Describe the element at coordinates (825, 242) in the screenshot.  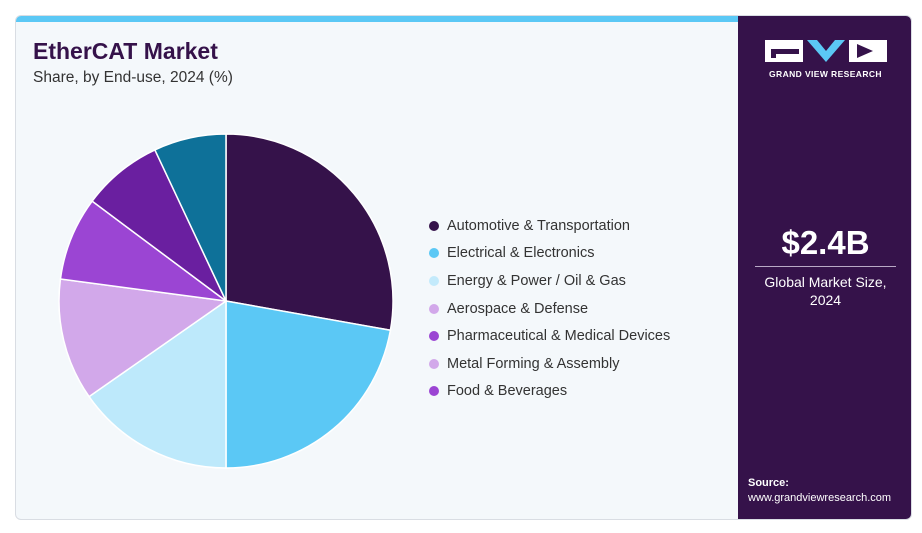
I see `market-size-value: $2.4B` at that location.